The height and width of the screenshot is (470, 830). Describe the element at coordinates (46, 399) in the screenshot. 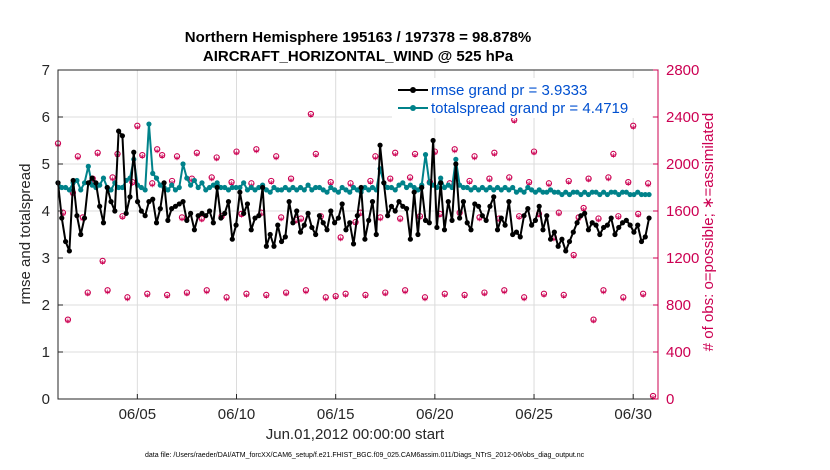

I see `y-tick-label: 0` at that location.